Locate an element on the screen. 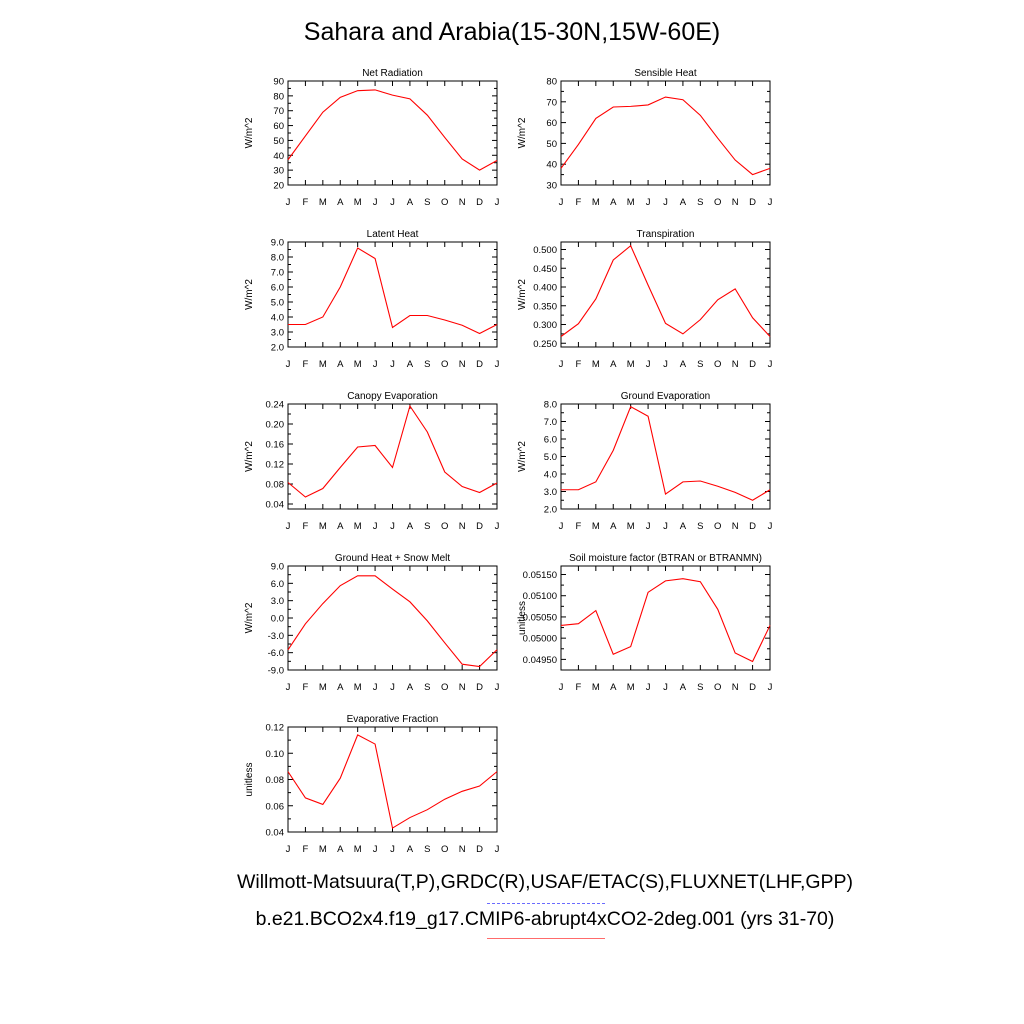 Image resolution: width=1024 pixels, height=1024 pixels. y-tick-label: 90 is located at coordinates (278, 82).